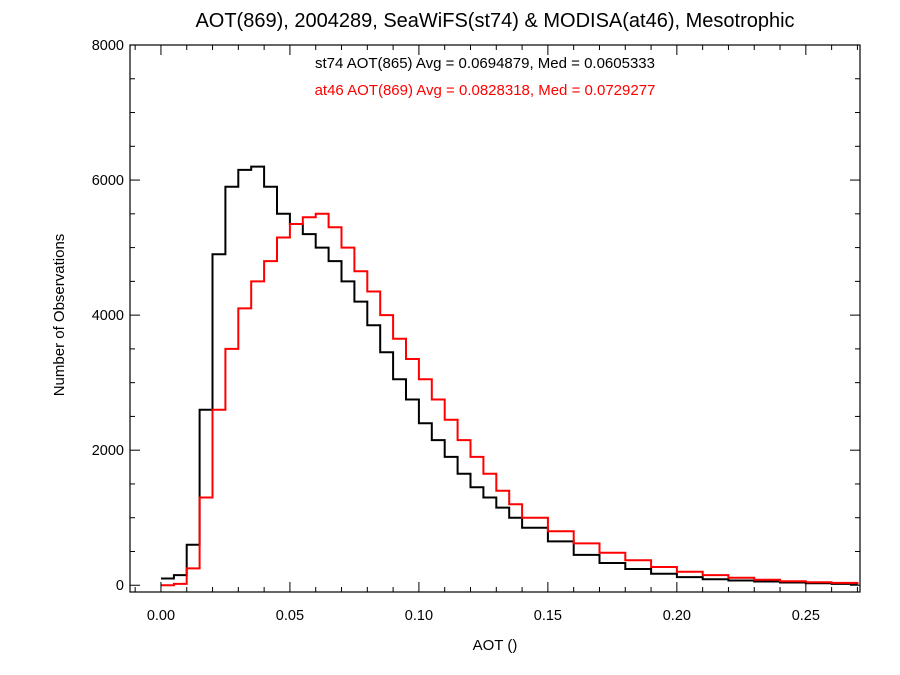  I want to click on x-tick-label: 0.15, so click(548, 616).